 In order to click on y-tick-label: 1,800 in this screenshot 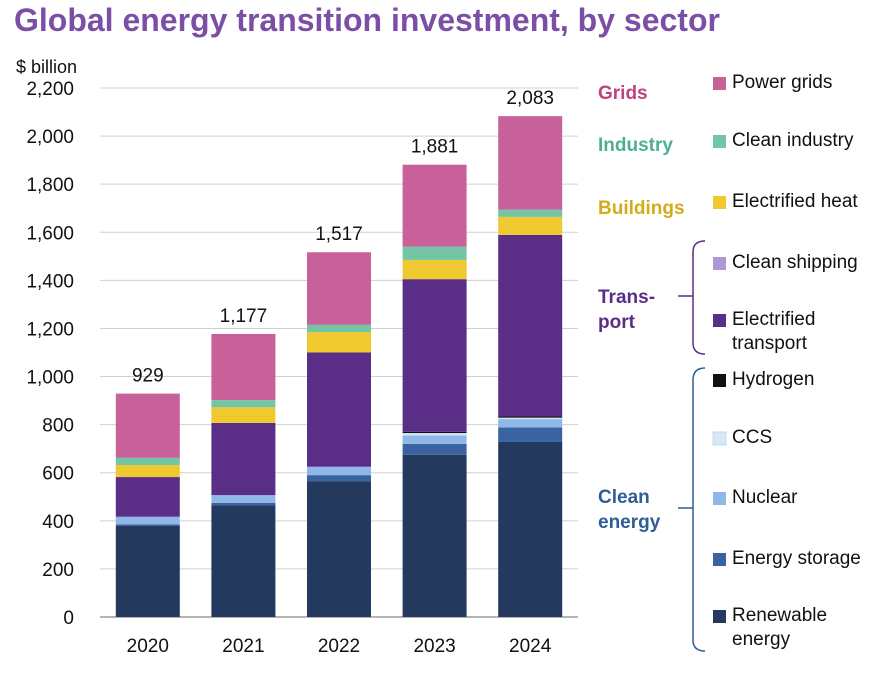, I will do `click(50, 185)`.